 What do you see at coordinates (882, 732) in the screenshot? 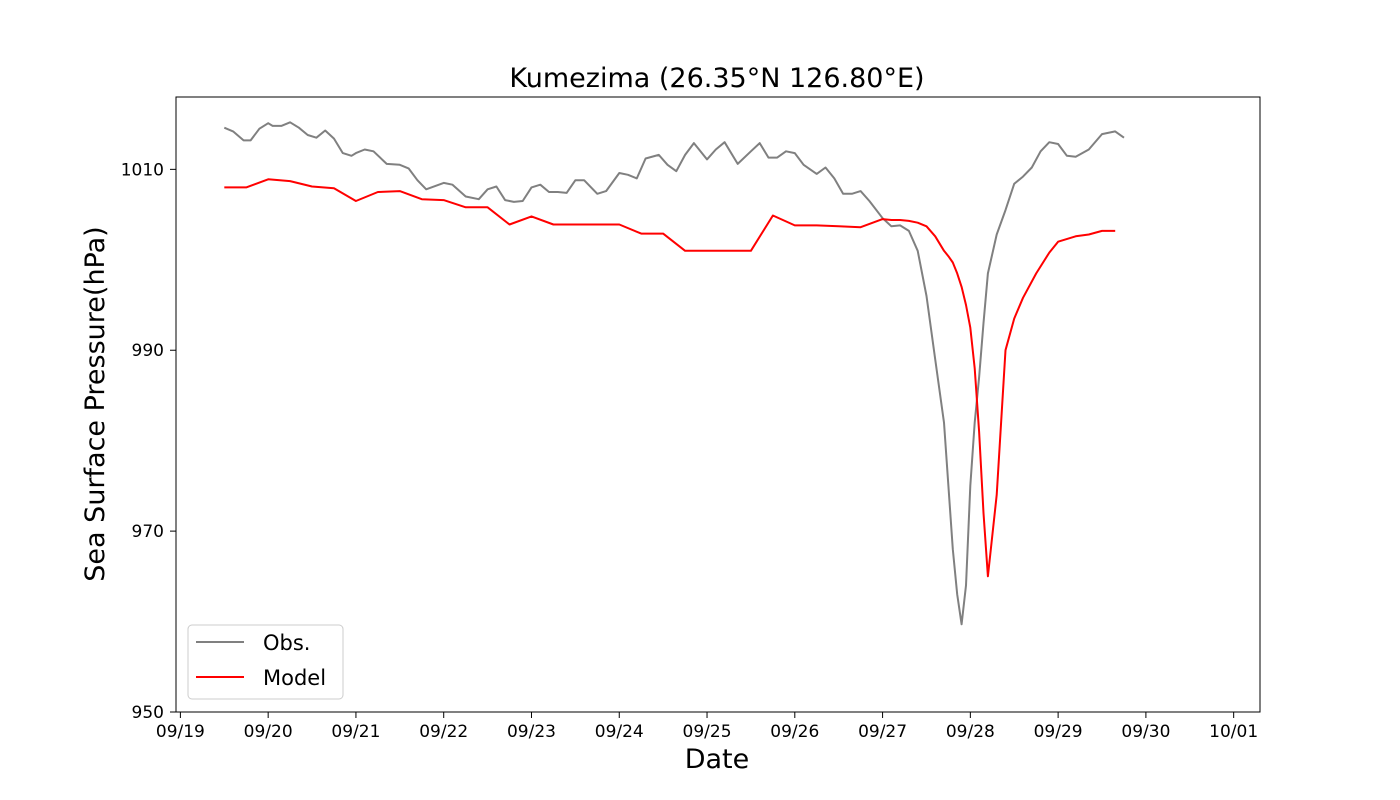
I see `x-tick-label: 09/27` at bounding box center [882, 732].